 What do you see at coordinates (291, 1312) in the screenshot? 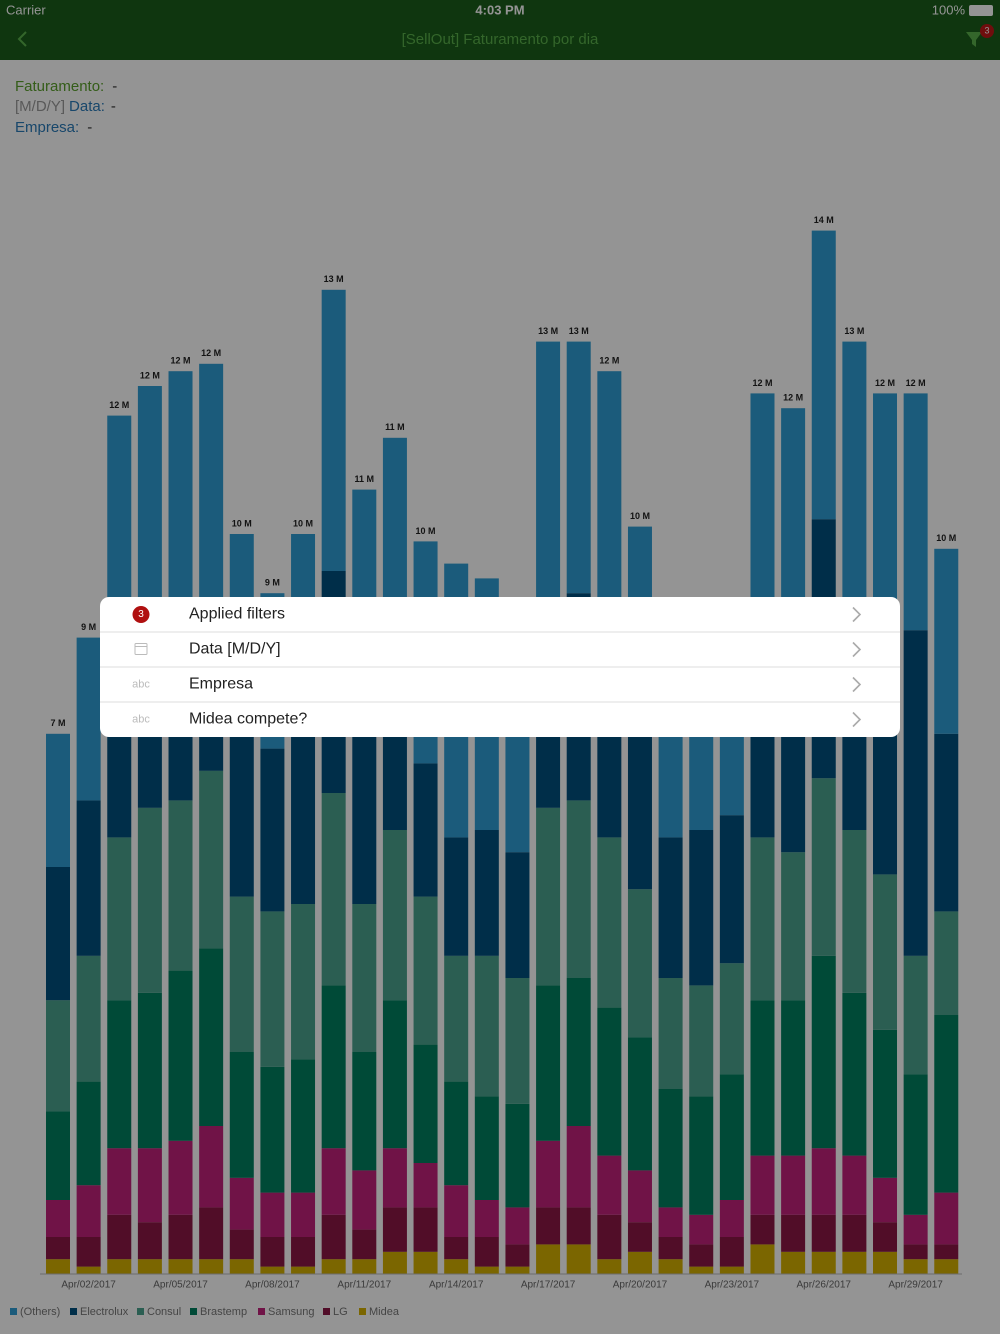
I see `legend-label: Samsung` at bounding box center [291, 1312].